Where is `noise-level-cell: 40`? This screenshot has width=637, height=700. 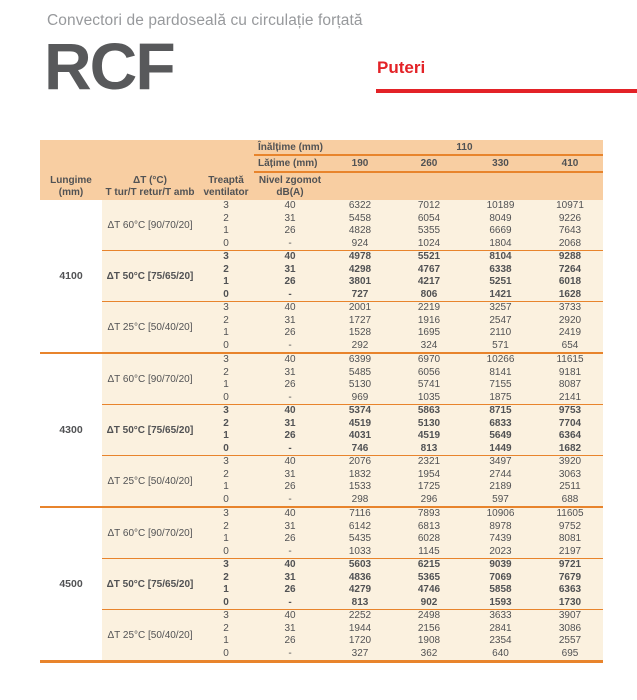 noise-level-cell: 40 is located at coordinates (290, 410).